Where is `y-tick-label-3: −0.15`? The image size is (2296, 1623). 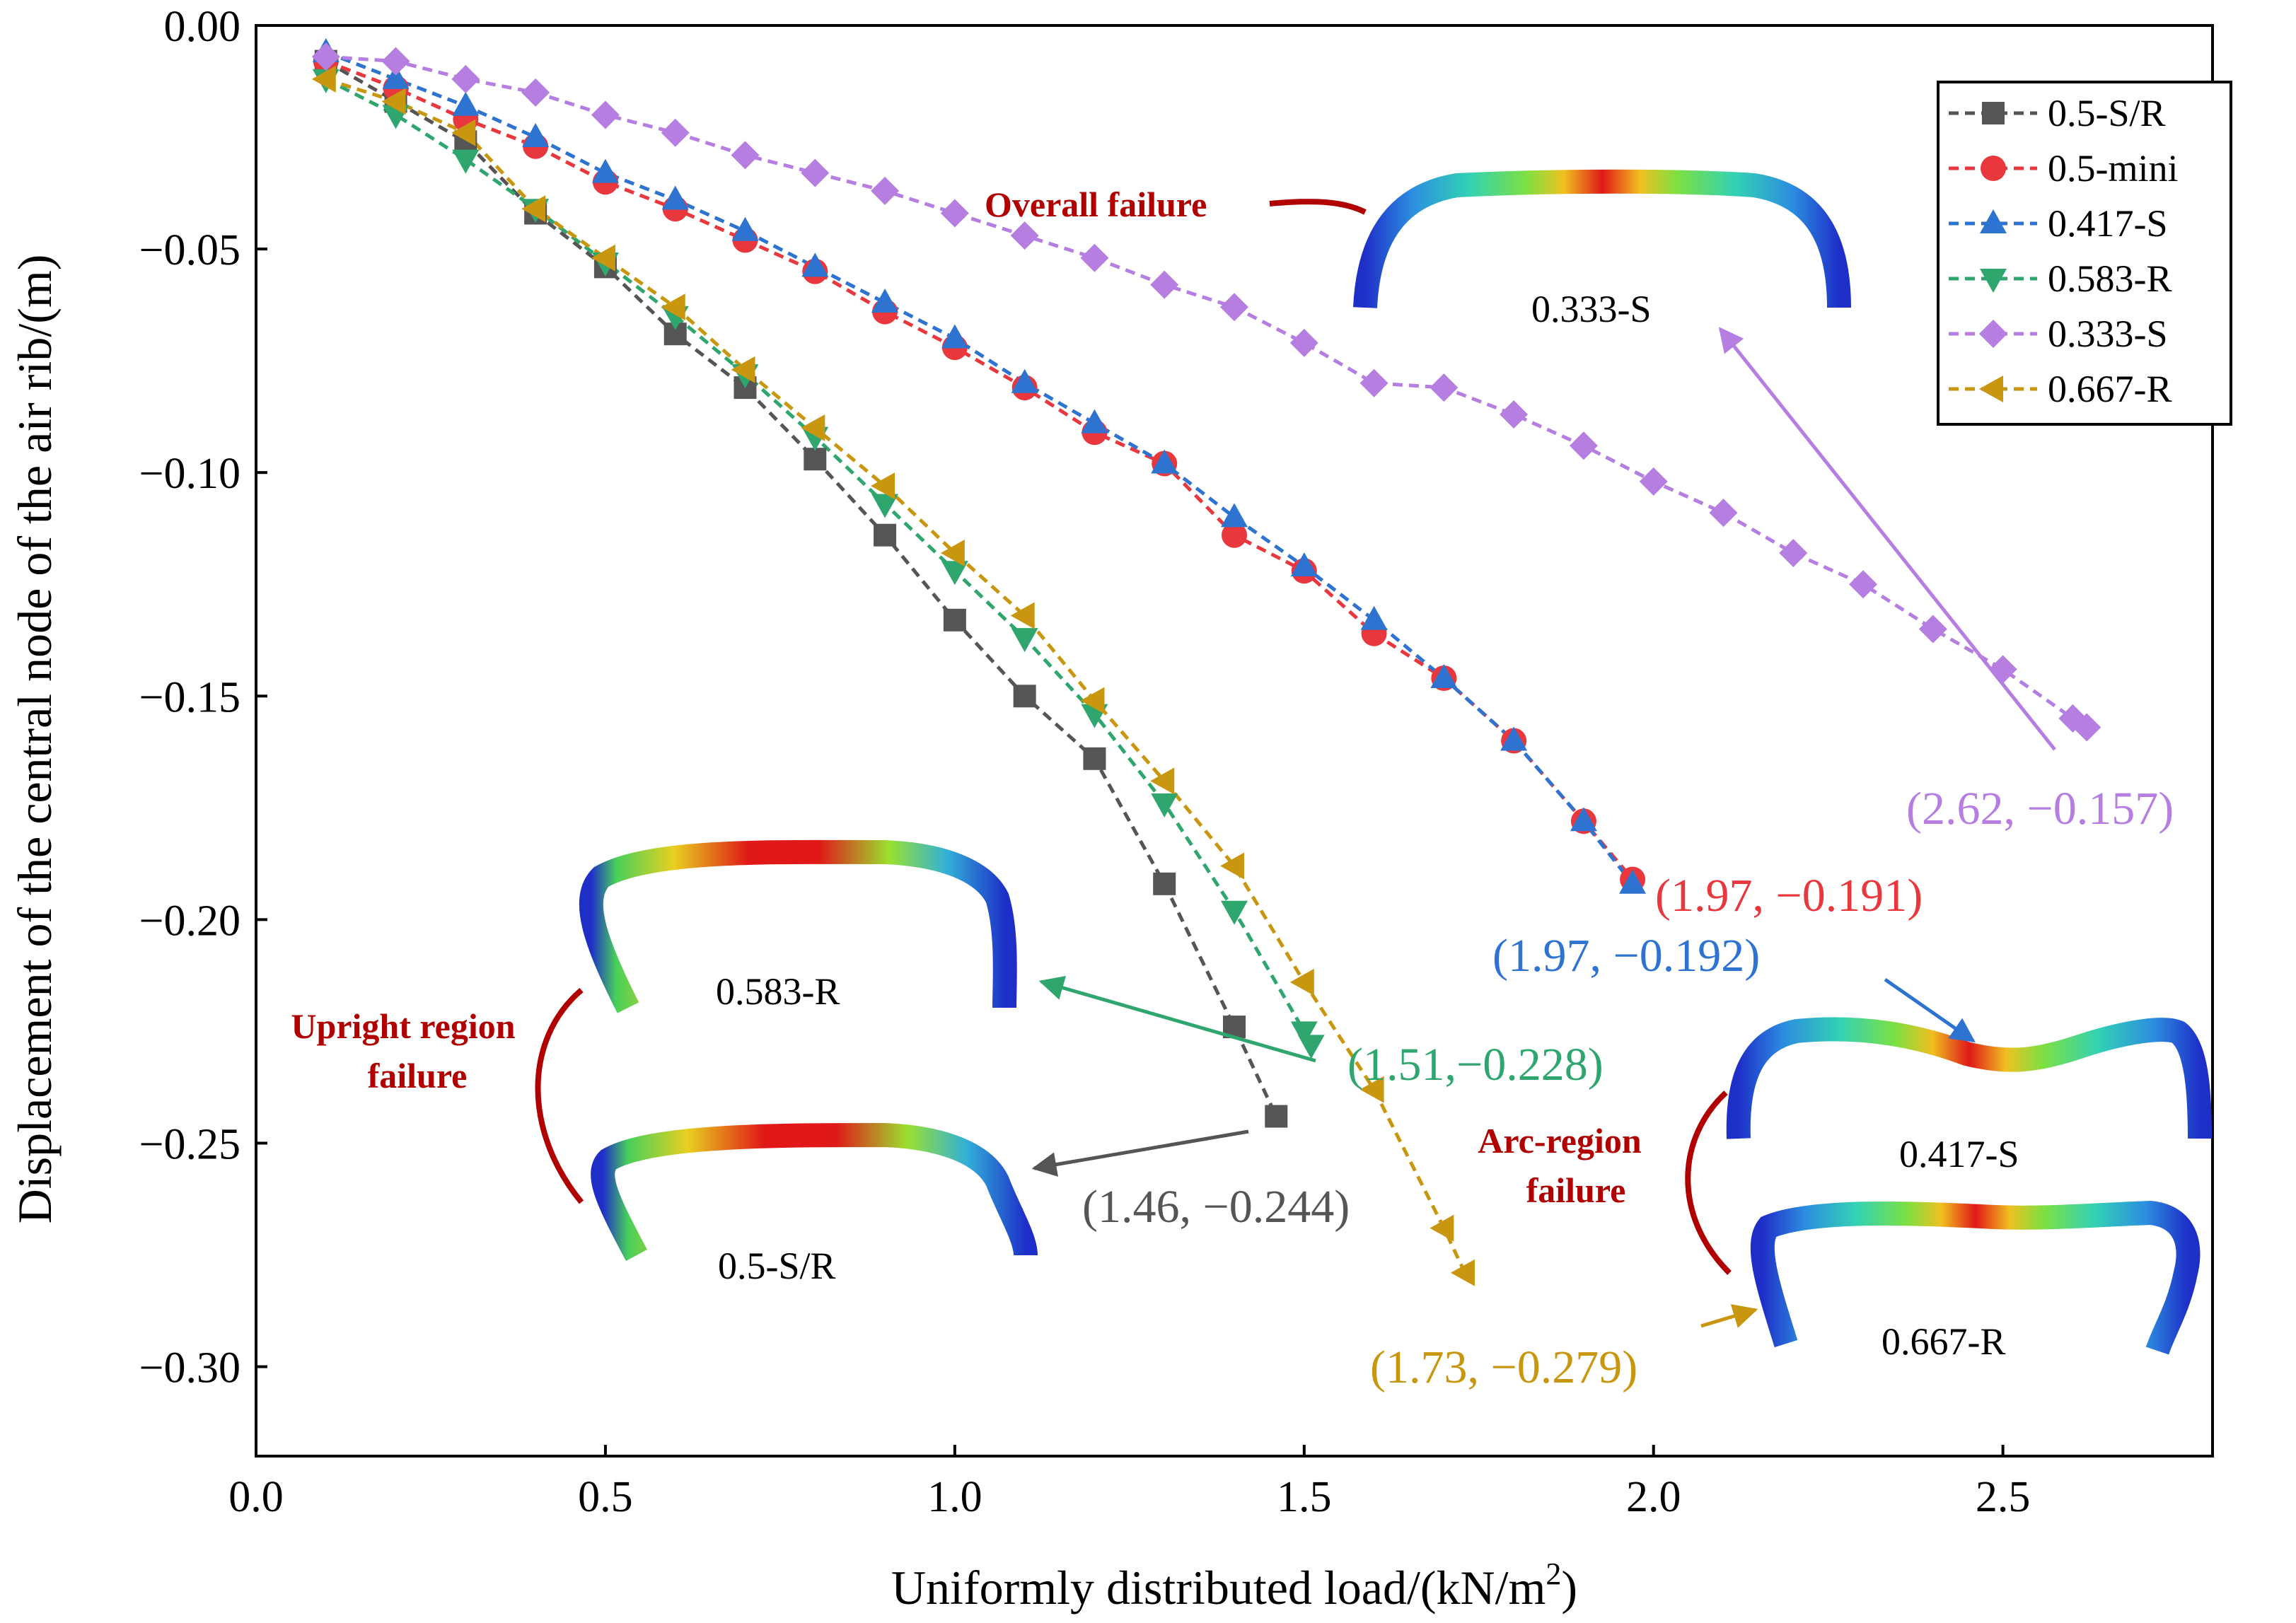
y-tick-label-3: −0.15 is located at coordinates (190, 697).